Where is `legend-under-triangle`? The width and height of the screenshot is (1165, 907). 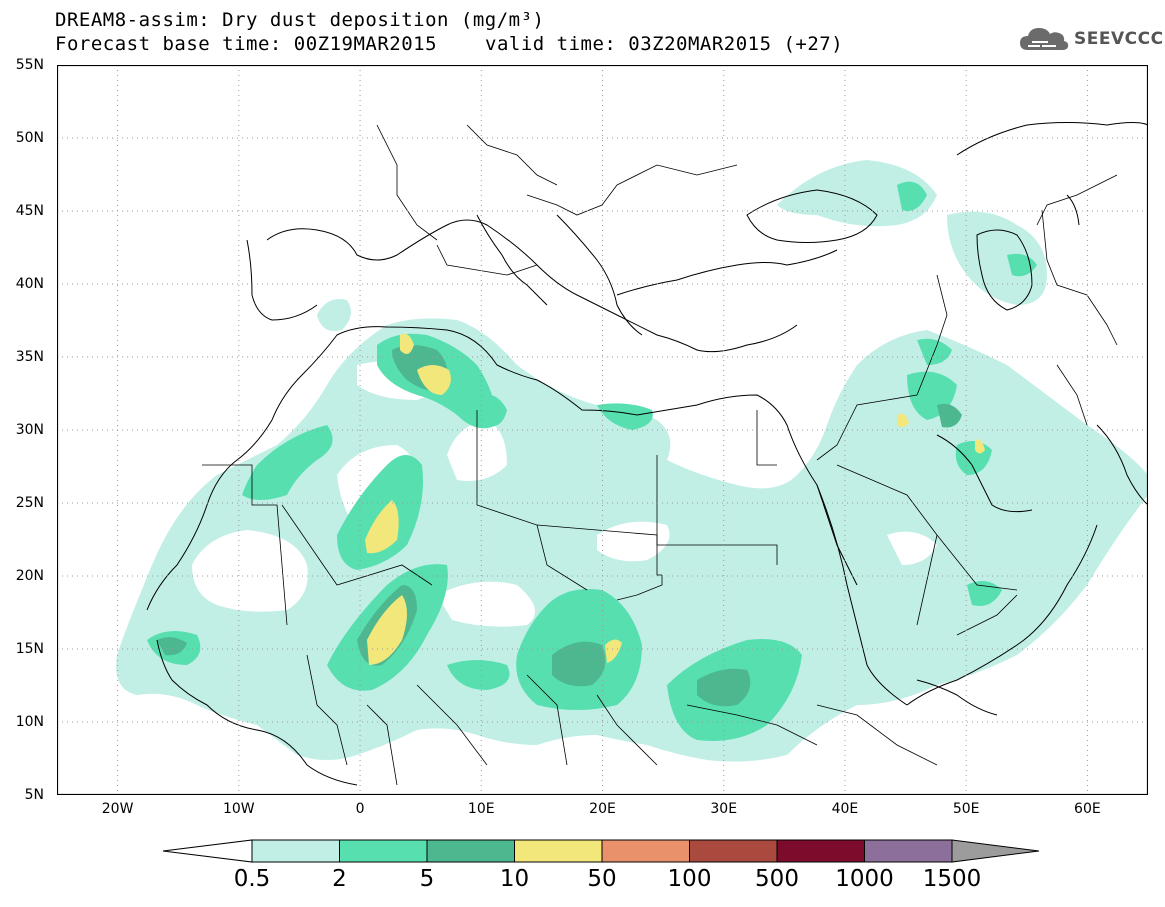 legend-under-triangle is located at coordinates (207, 851).